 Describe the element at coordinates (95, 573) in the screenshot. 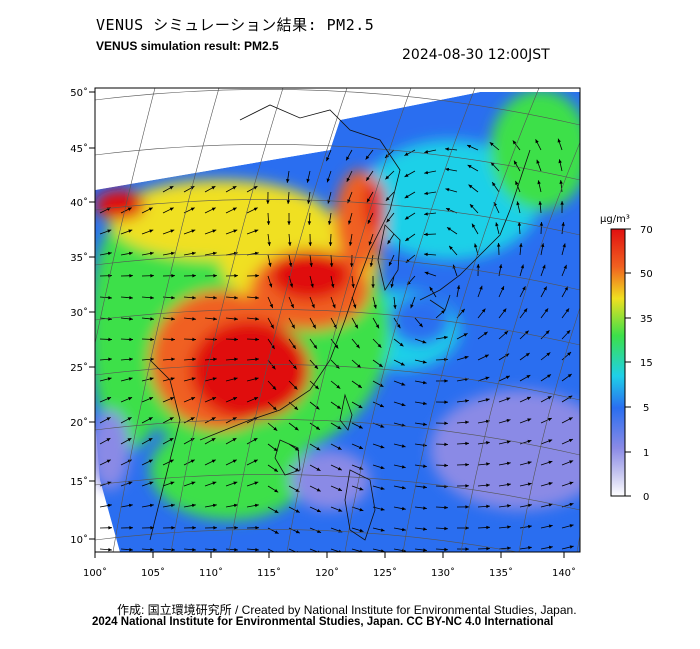

I see `lon-label-100: 100˚` at that location.